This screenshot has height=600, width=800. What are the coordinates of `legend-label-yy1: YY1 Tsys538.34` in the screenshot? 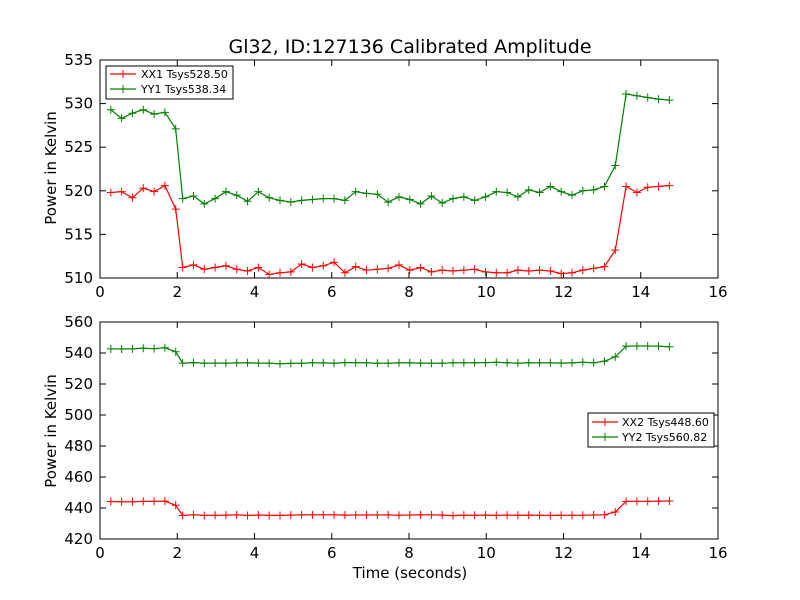 It's located at (183, 89).